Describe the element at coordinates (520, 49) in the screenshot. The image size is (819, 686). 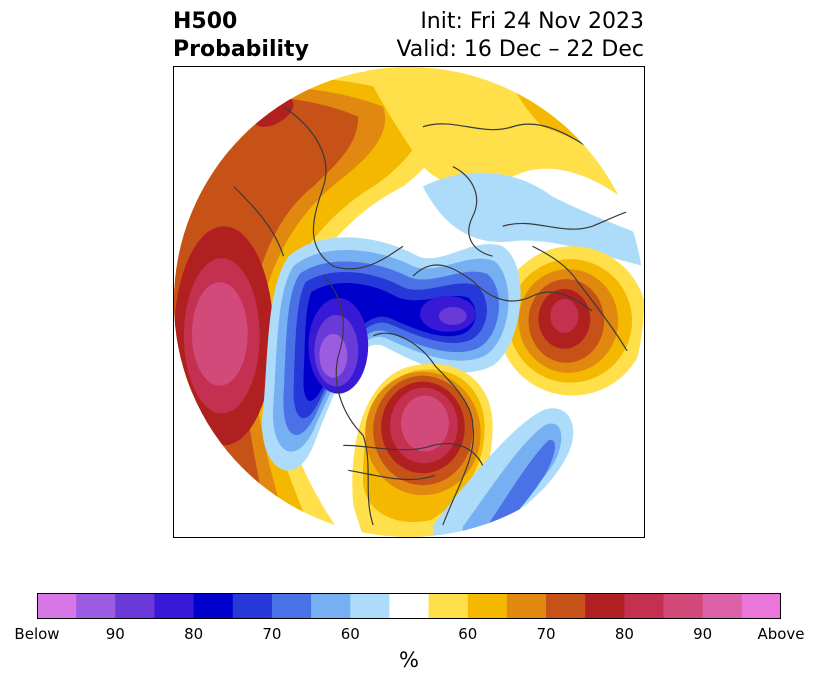
I see `title-valid: Valid: 16 Dec – 22 Dec` at that location.